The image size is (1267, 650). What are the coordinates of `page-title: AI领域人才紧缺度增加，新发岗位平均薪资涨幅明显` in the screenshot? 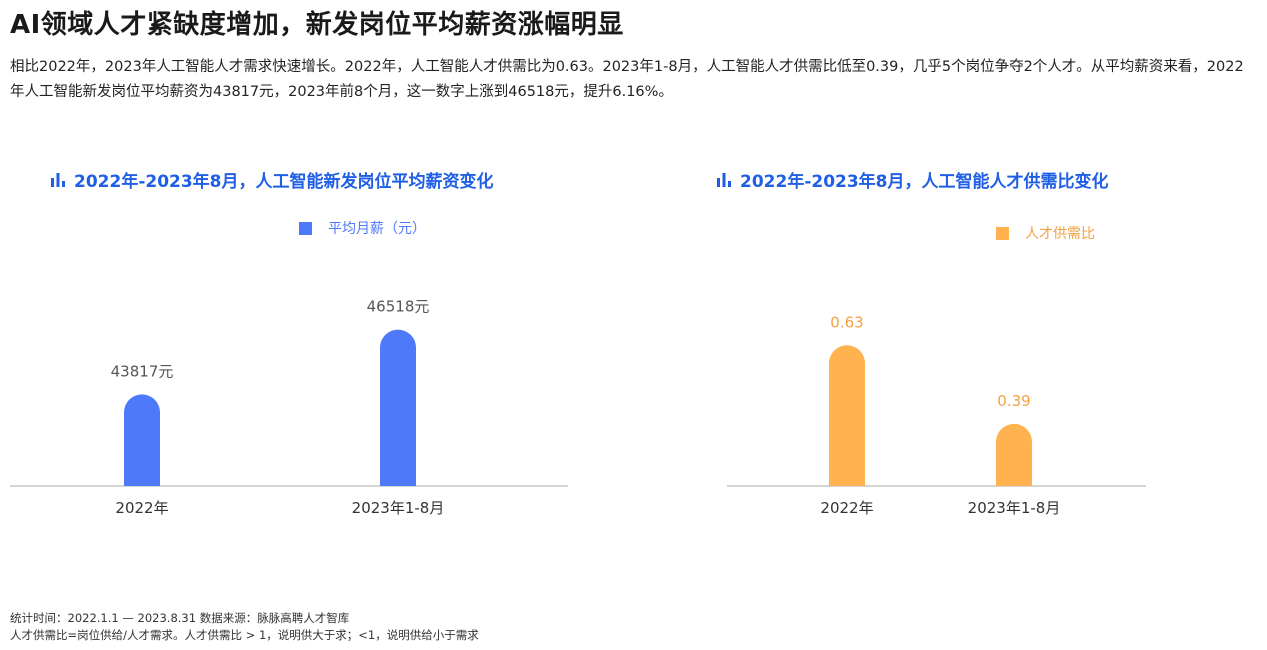 It's located at (317, 25).